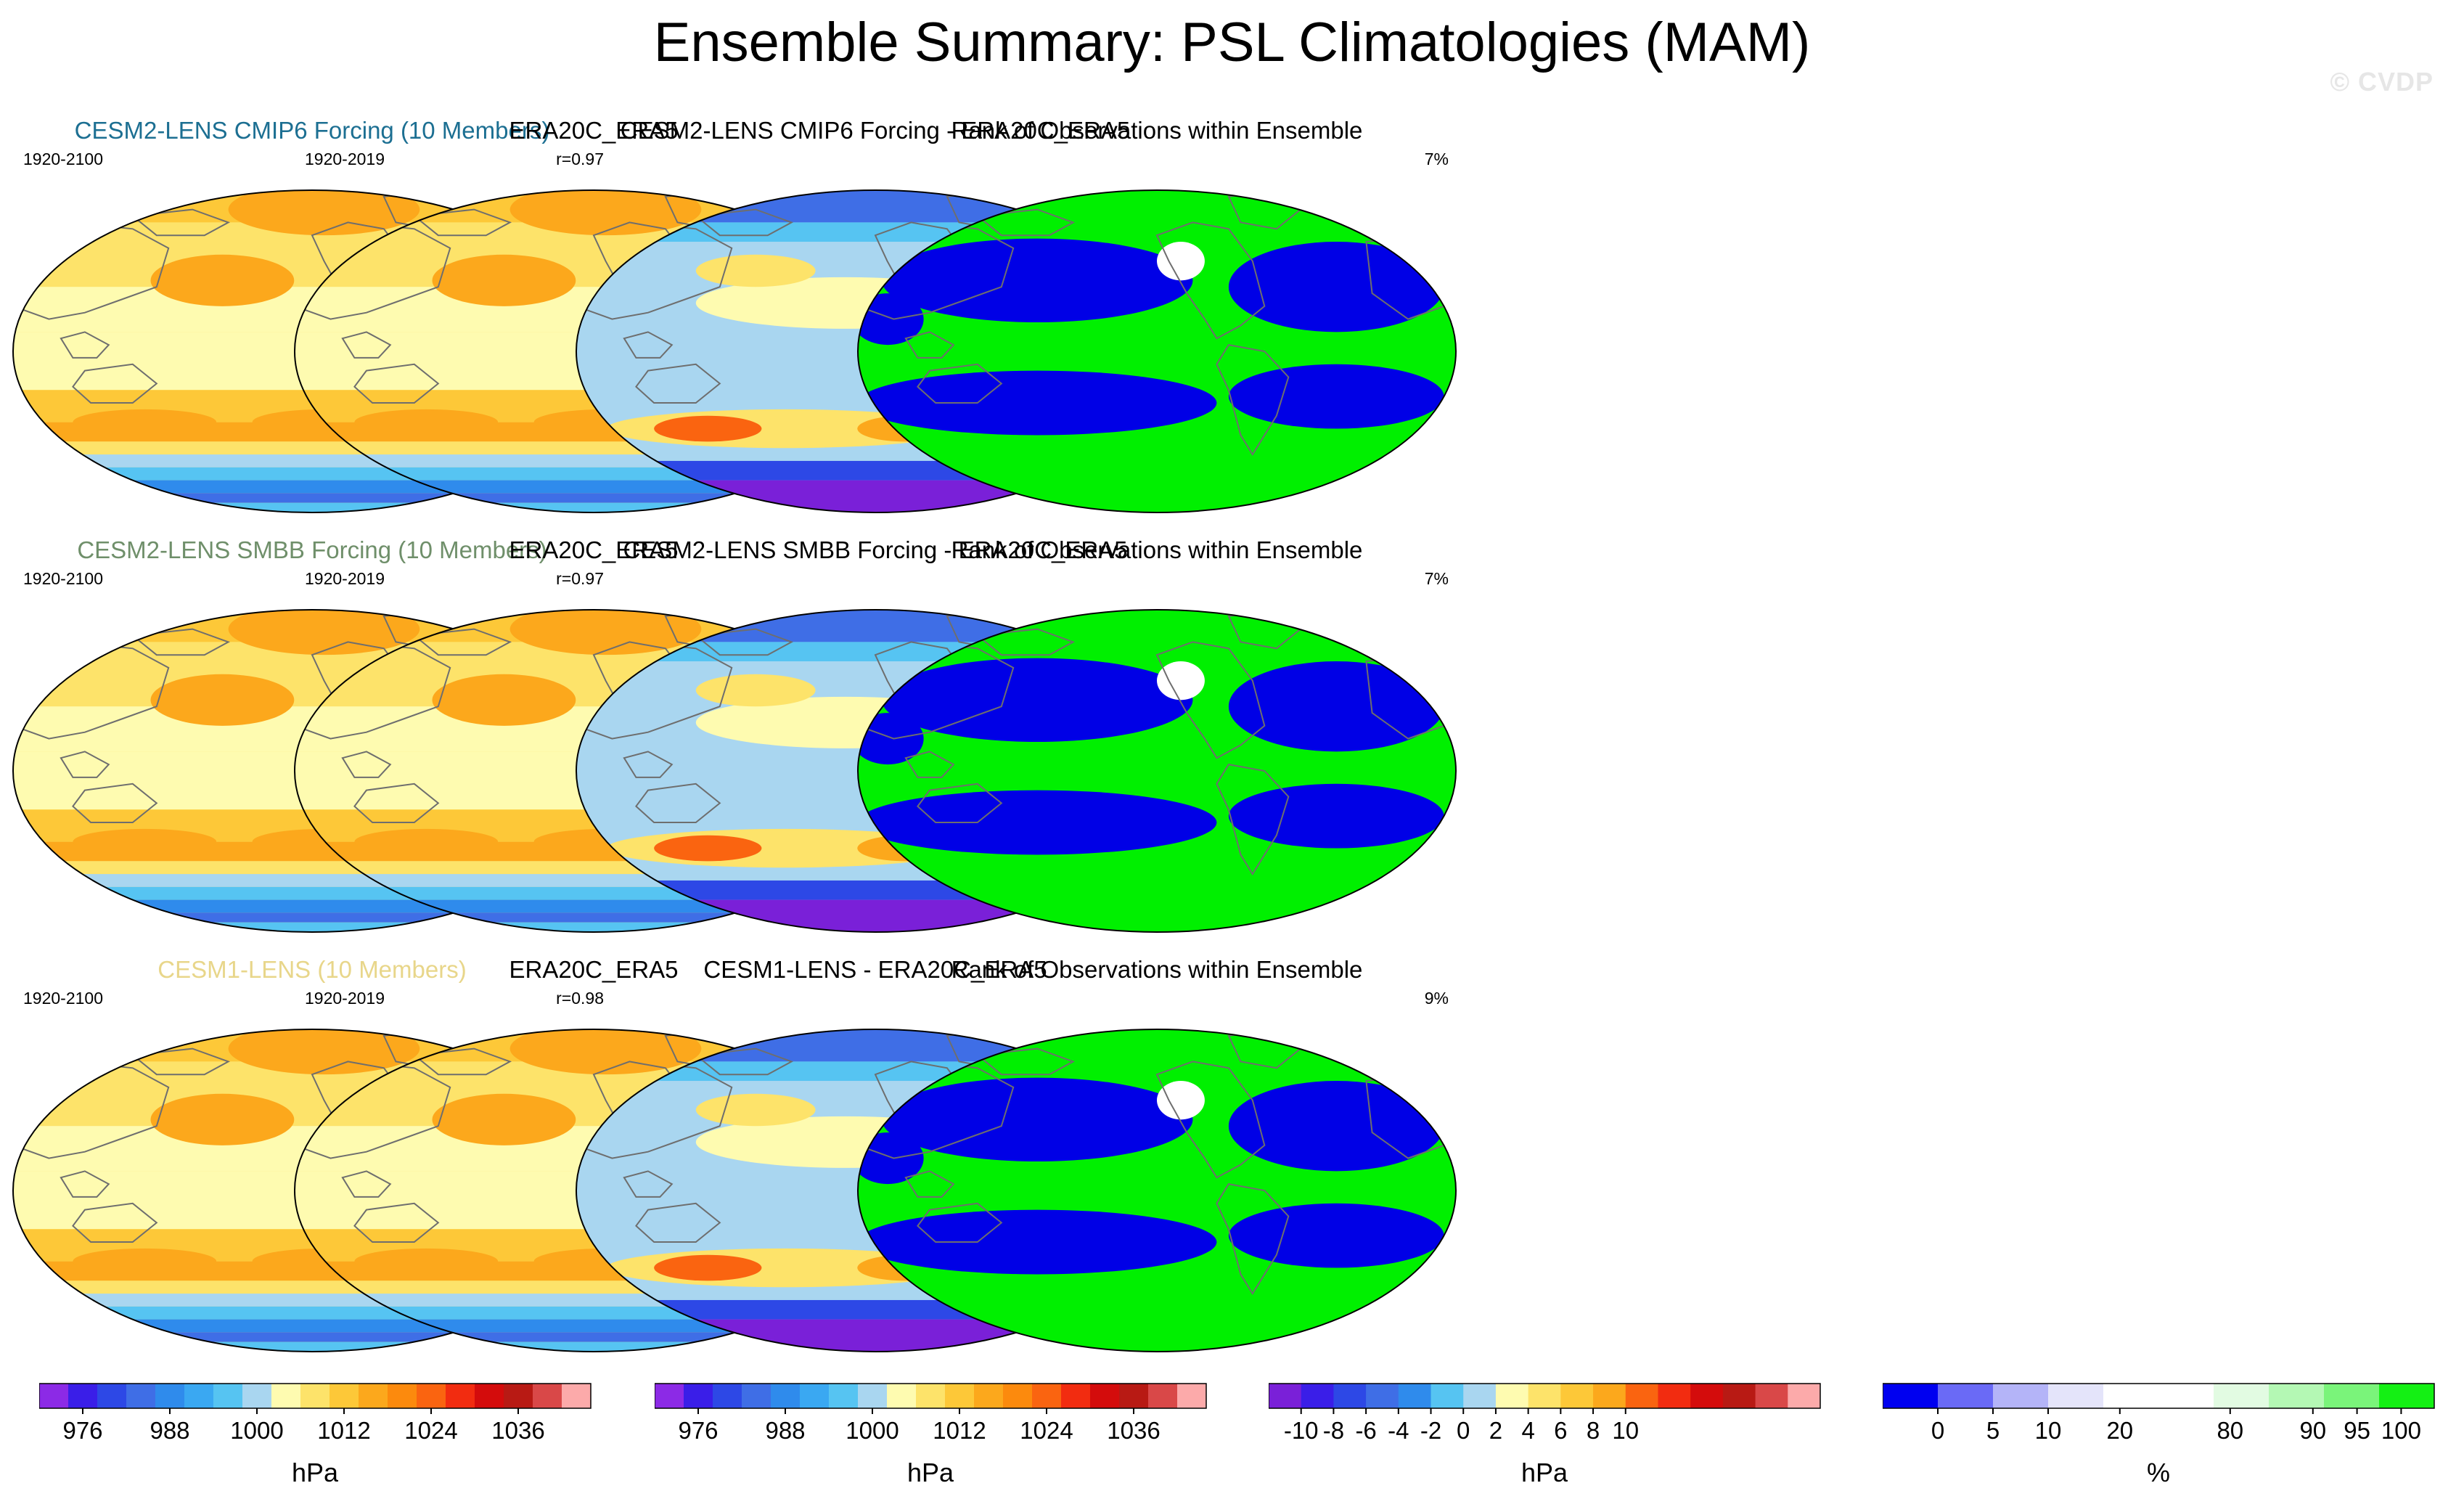 Image resolution: width=2464 pixels, height=1491 pixels. I want to click on colorbar-unit: hPa, so click(930, 1472).